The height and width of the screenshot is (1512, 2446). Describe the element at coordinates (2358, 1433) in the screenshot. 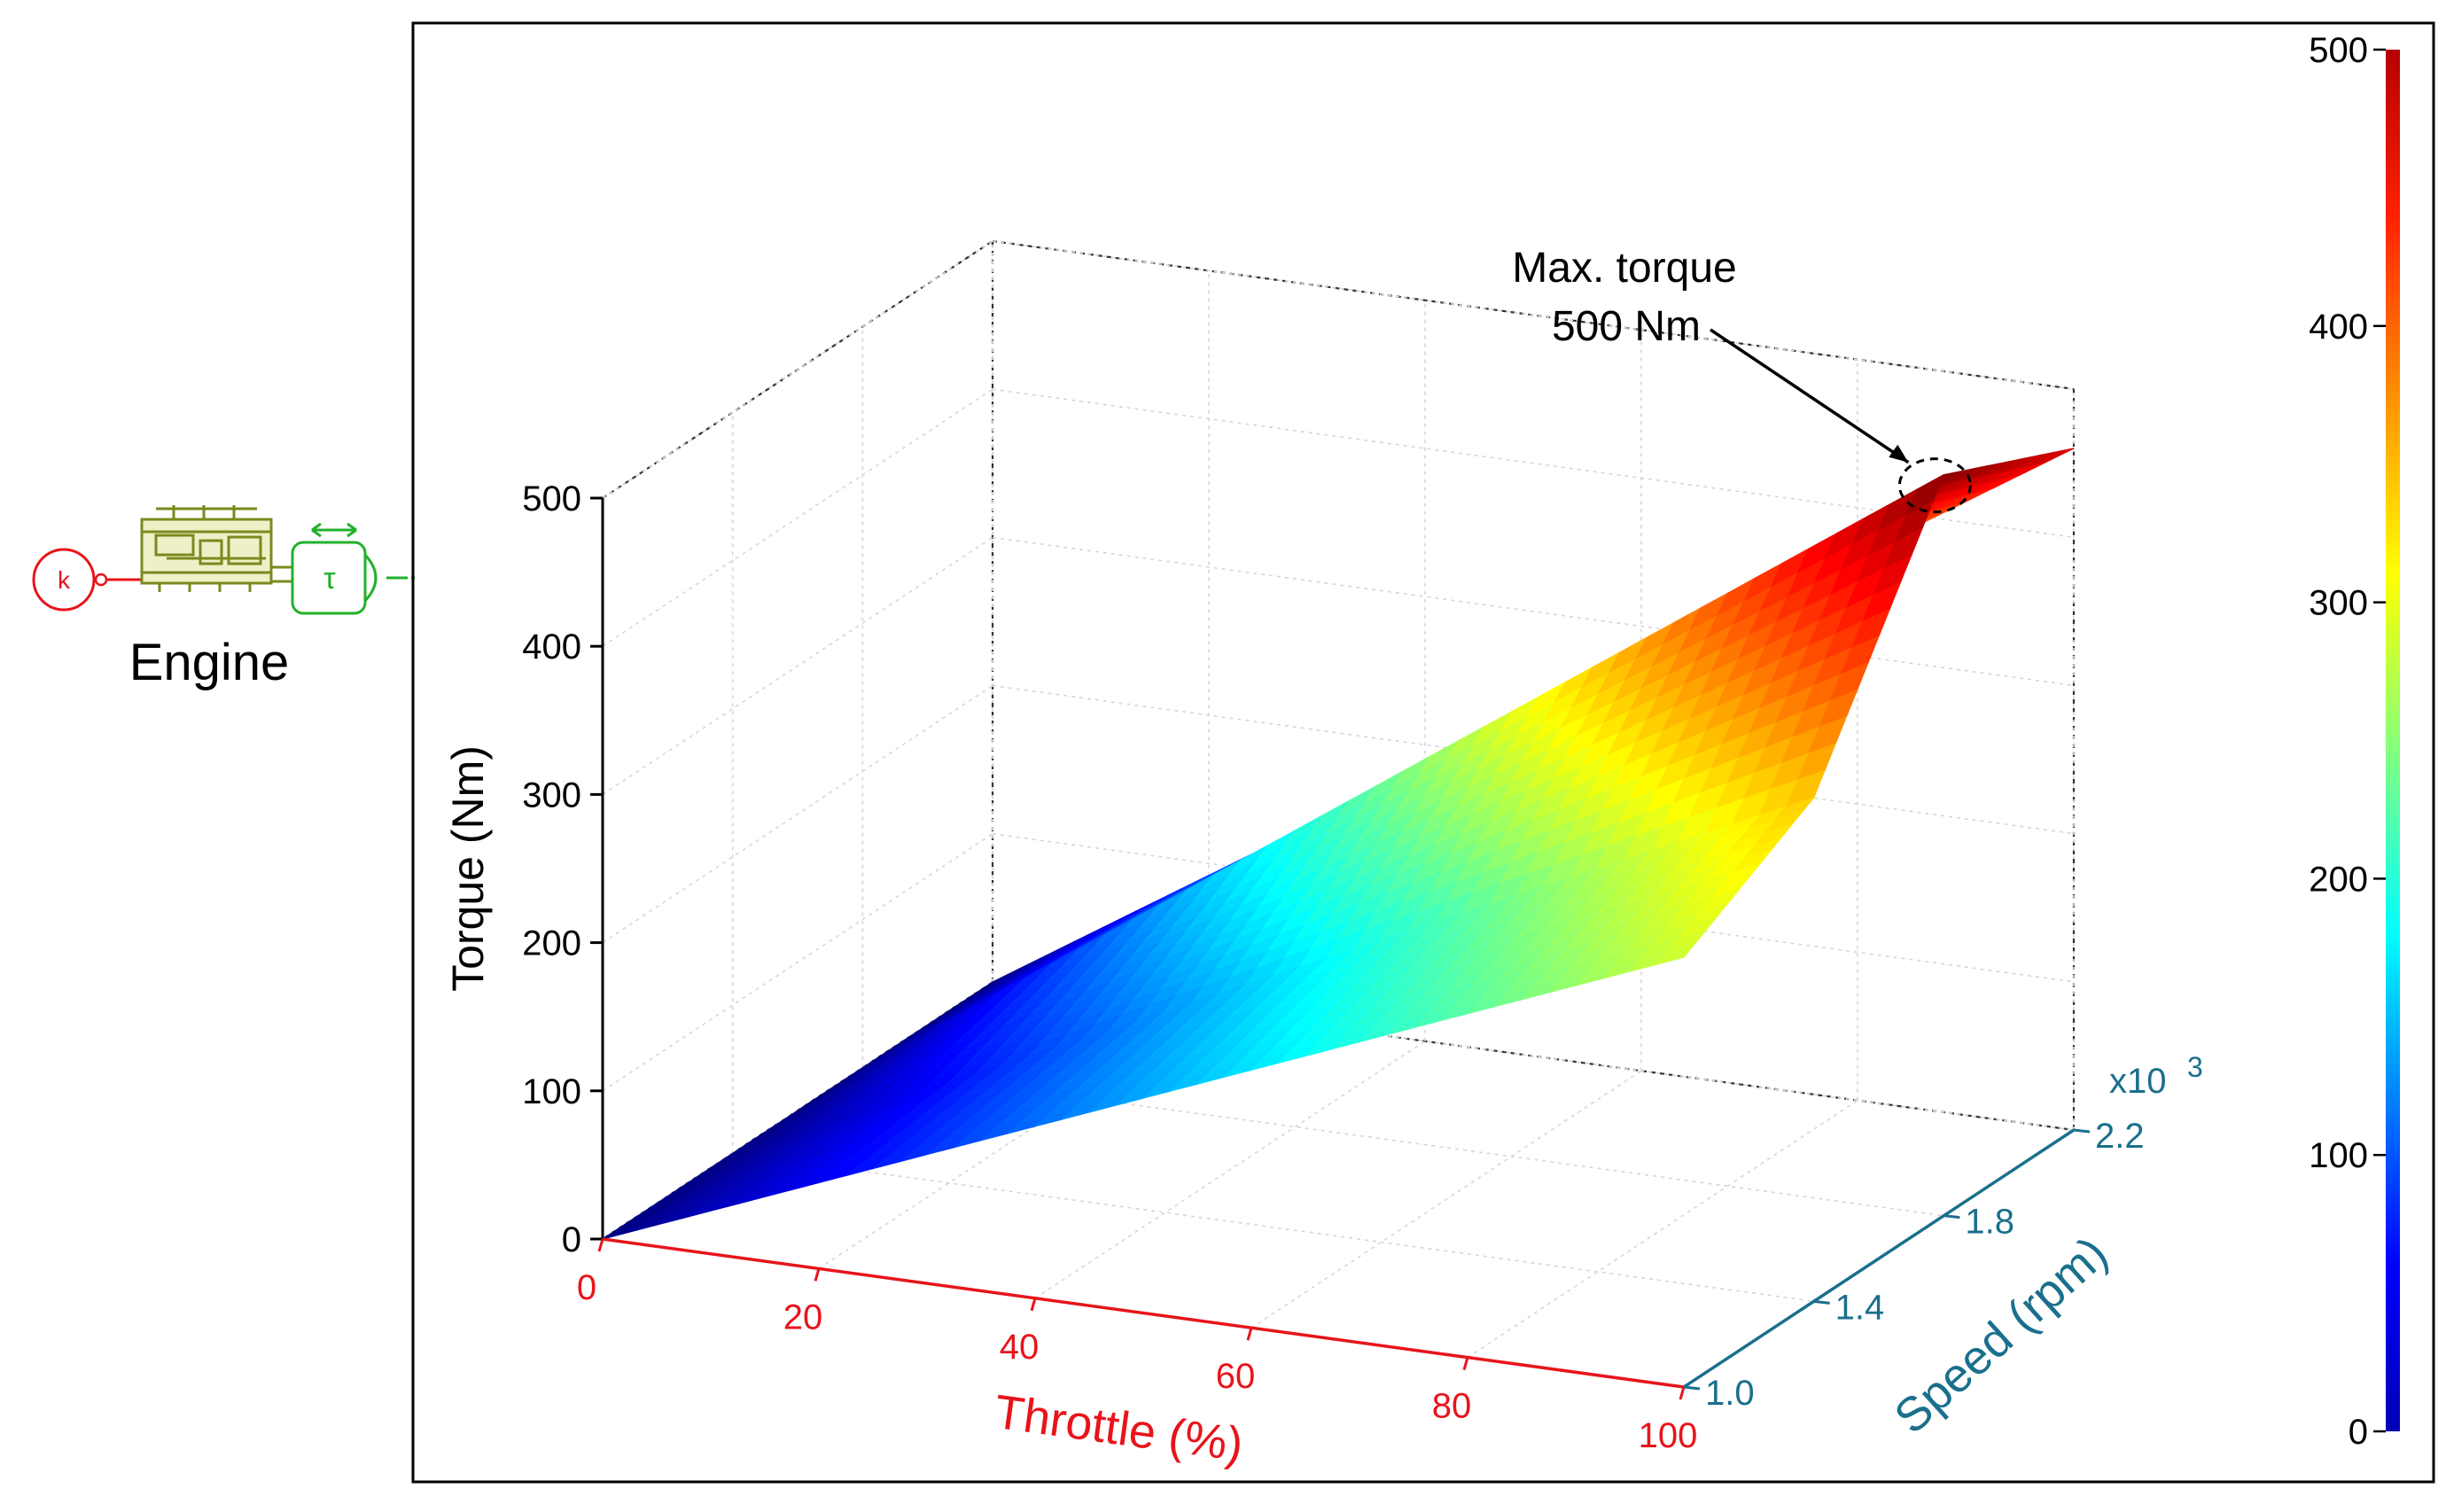

I see `colorbar-tick-label: 0` at that location.